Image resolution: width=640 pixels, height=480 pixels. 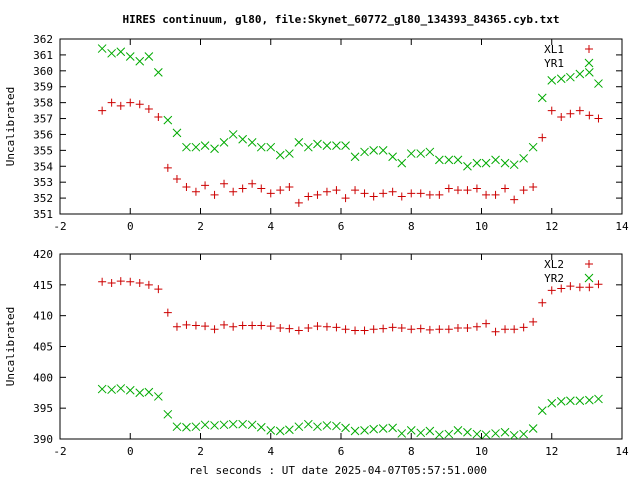 I want to click on y-tick-label: 361, so click(x=43, y=55).